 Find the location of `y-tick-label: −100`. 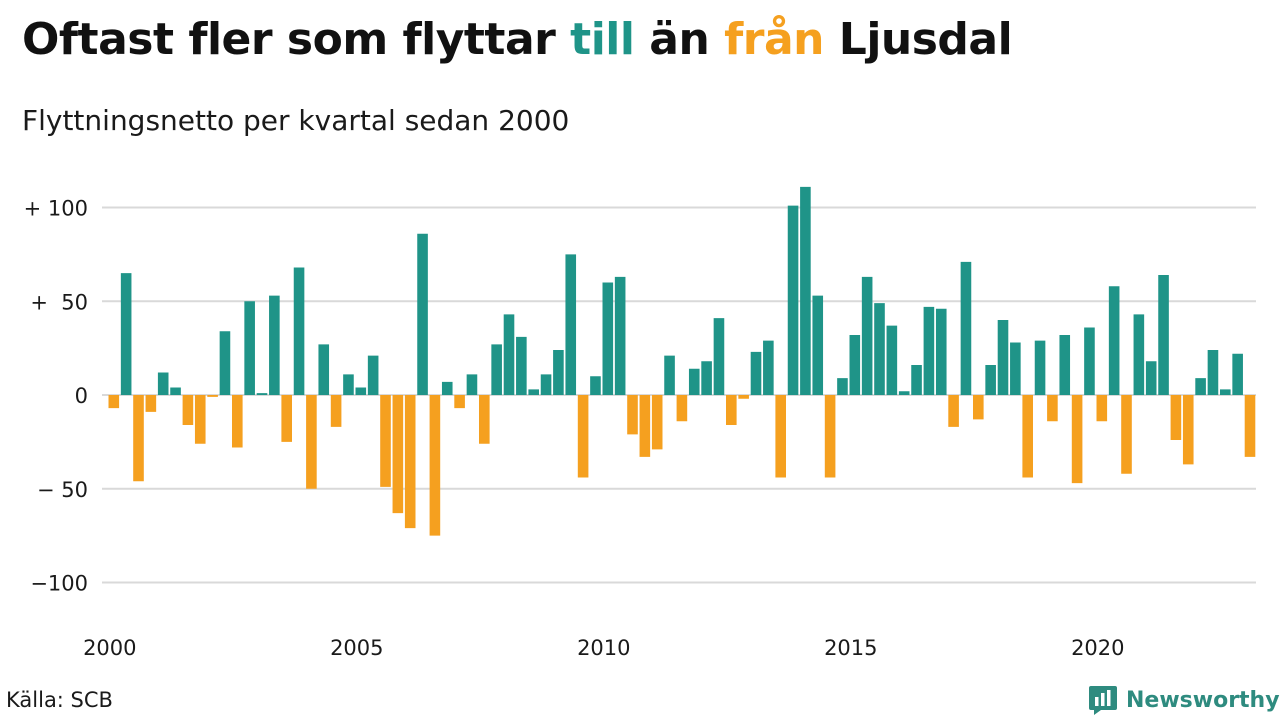

y-tick-label: −100 is located at coordinates (59, 584).